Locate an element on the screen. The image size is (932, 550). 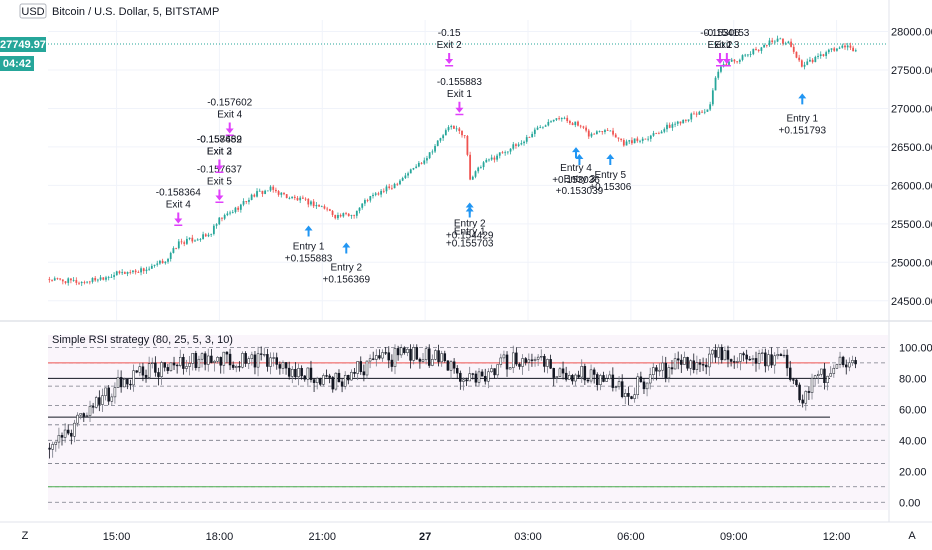
exit-value: -0.157602 is located at coordinates (229, 103).